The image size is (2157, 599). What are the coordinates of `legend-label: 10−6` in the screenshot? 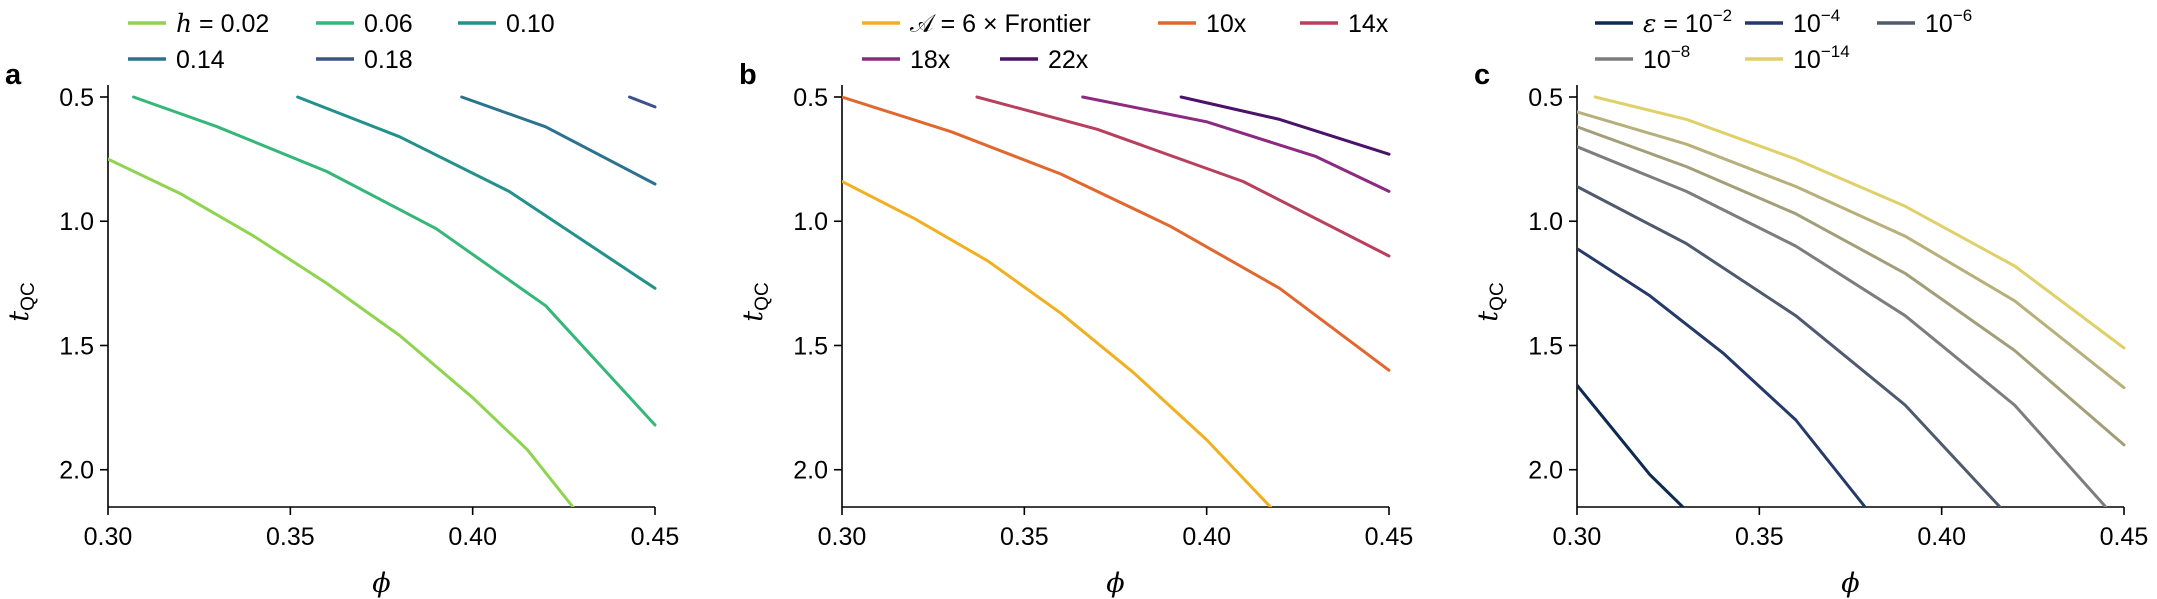 It's located at (1948, 22).